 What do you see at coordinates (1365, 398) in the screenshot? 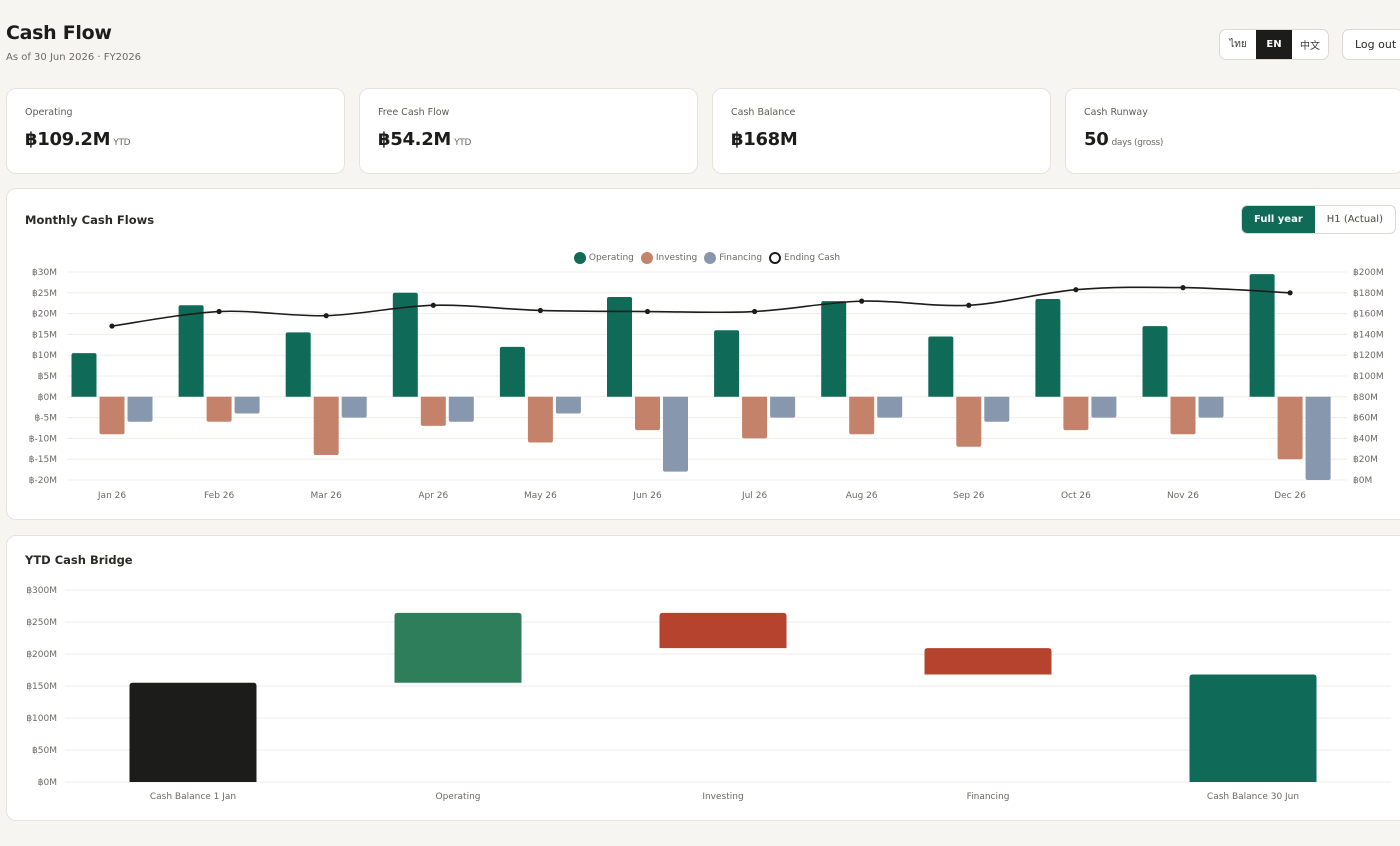
I see `y-right-tick-label: ฿80M` at bounding box center [1365, 398].